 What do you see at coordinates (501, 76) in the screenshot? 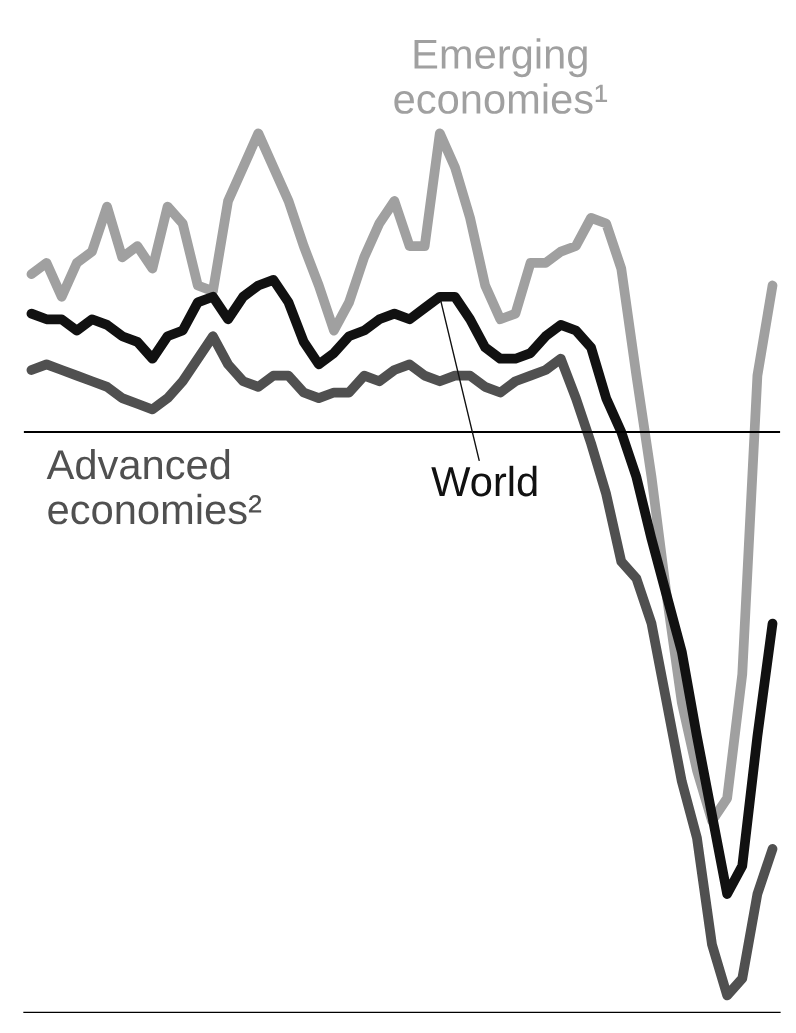
I see `series-label: Emerging economies¹` at bounding box center [501, 76].